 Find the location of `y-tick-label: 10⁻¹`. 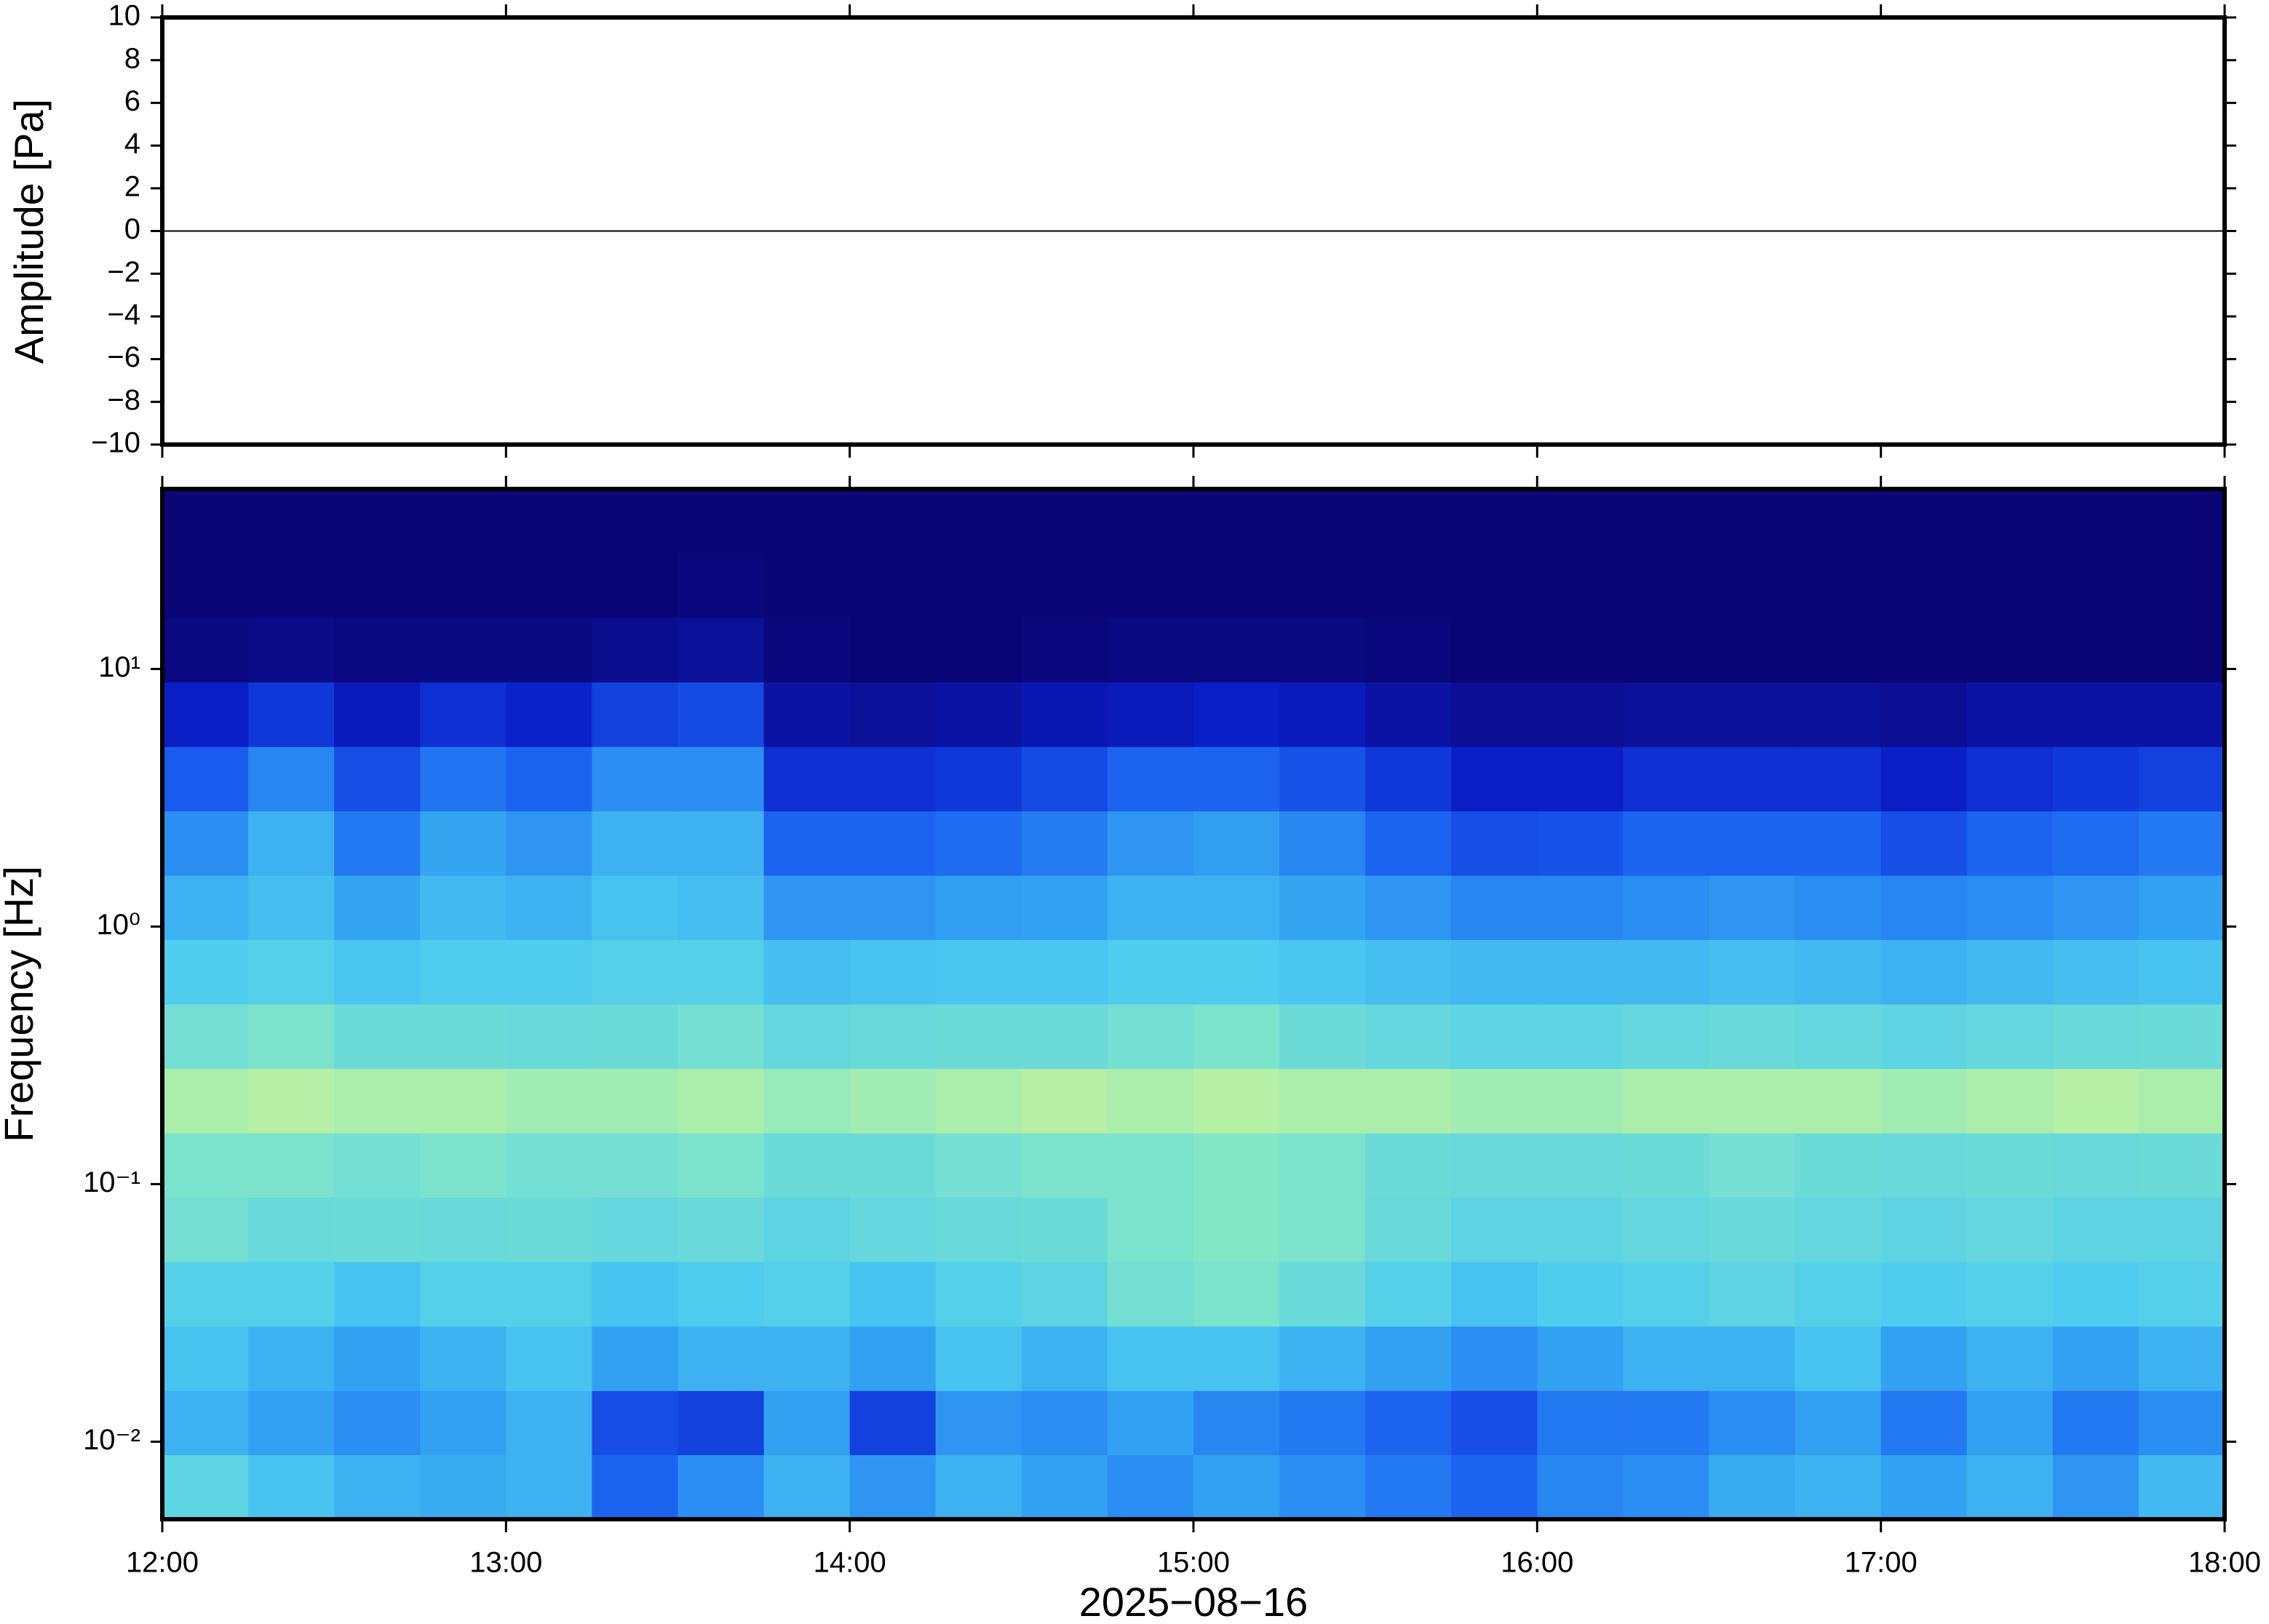

y-tick-label: 10⁻¹ is located at coordinates (112, 1182).